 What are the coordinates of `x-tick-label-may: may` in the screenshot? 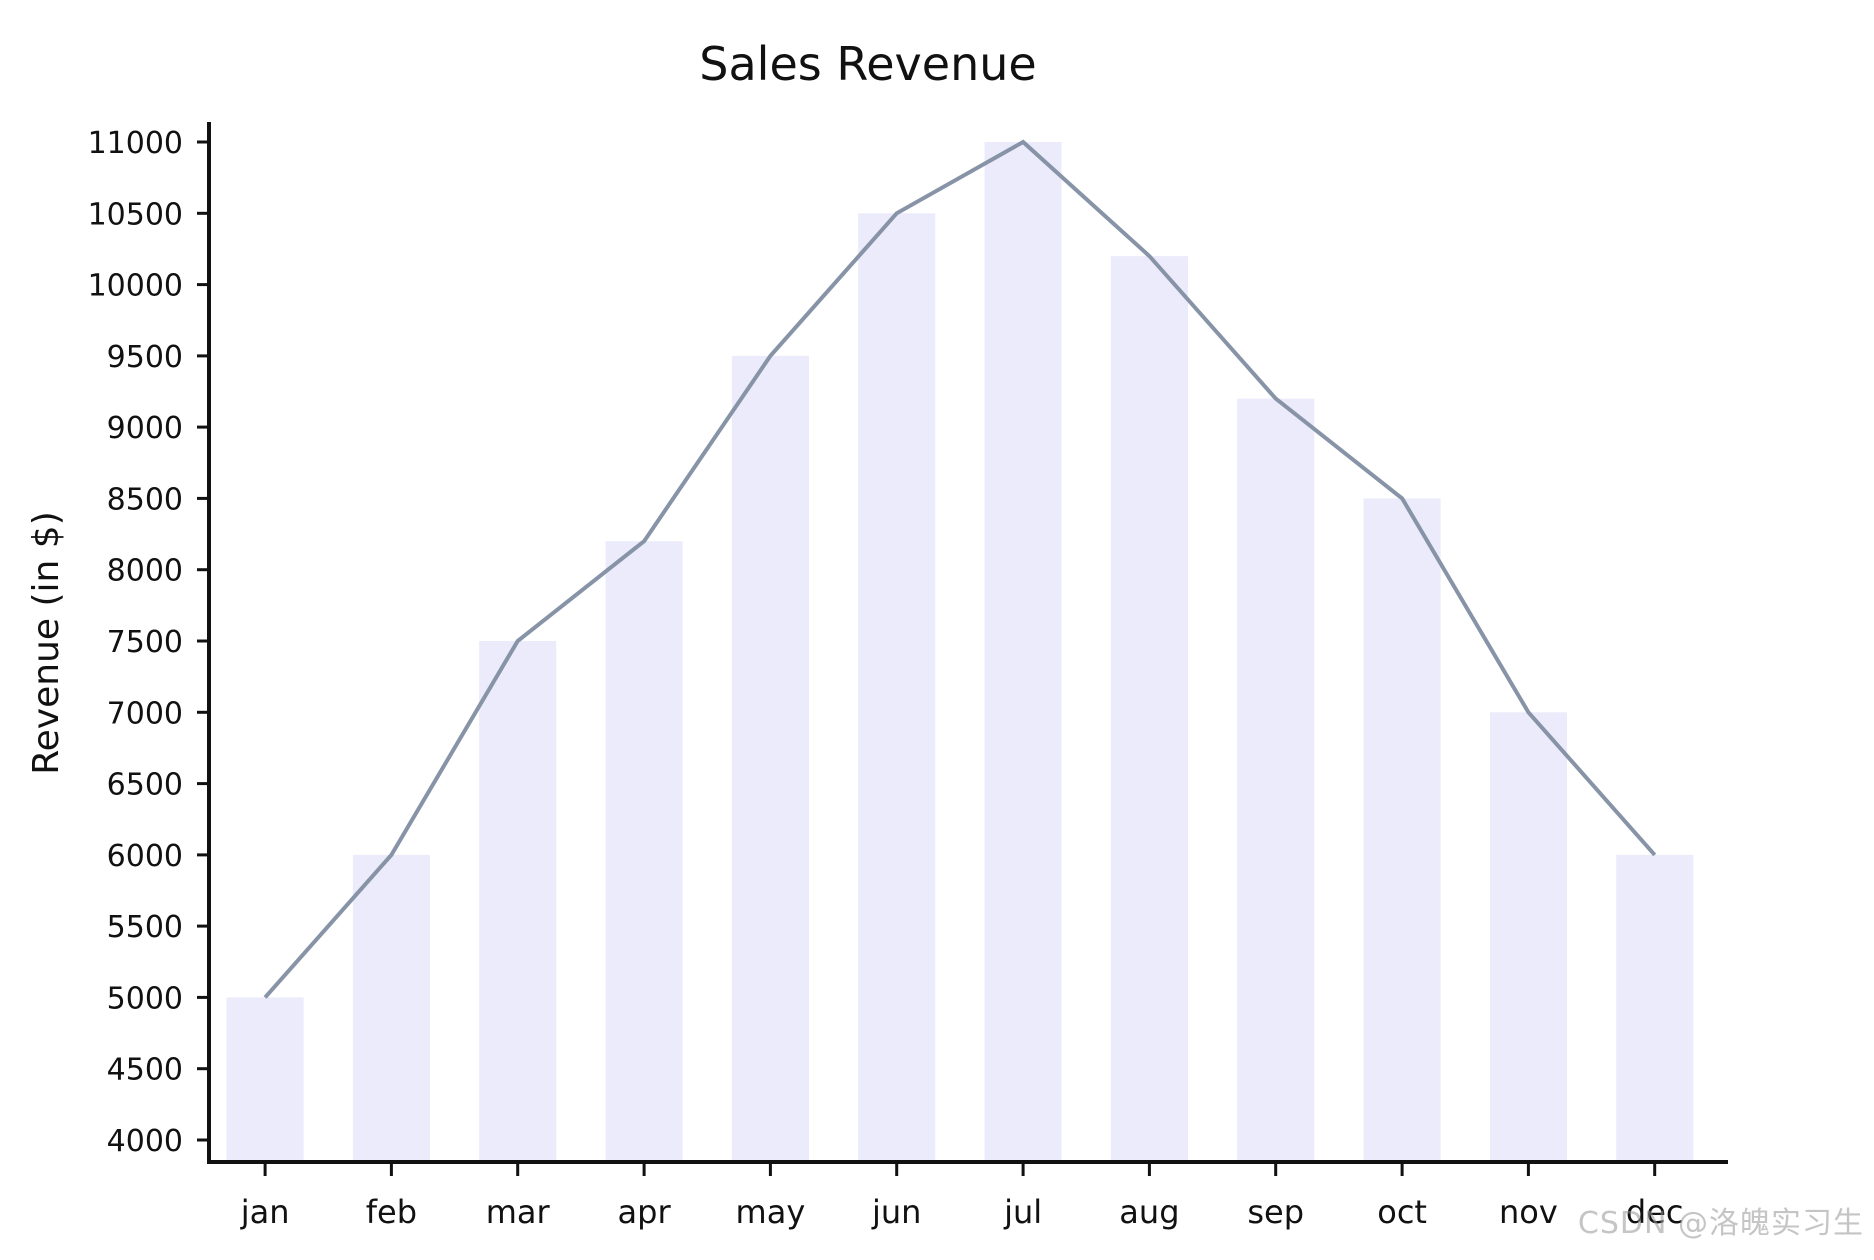 It's located at (771, 1212).